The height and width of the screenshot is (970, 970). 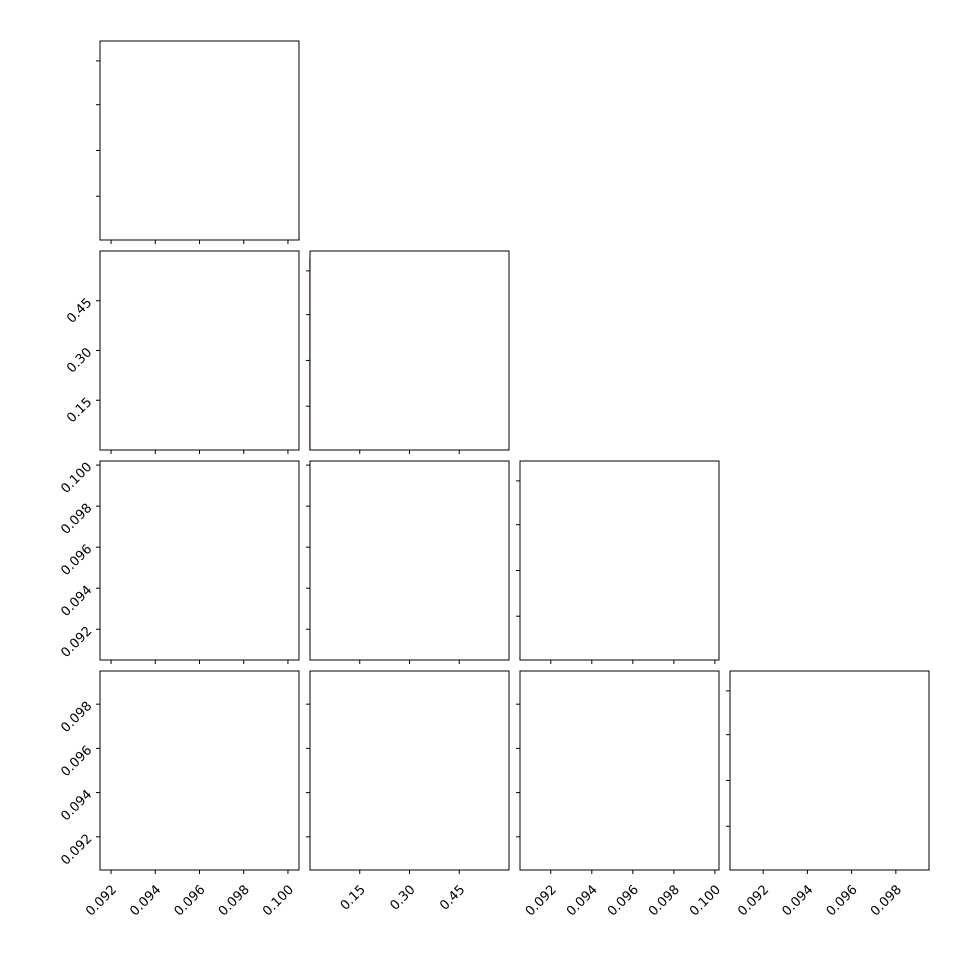 I want to click on scatter-panel-1-0-frame, so click(x=199, y=350).